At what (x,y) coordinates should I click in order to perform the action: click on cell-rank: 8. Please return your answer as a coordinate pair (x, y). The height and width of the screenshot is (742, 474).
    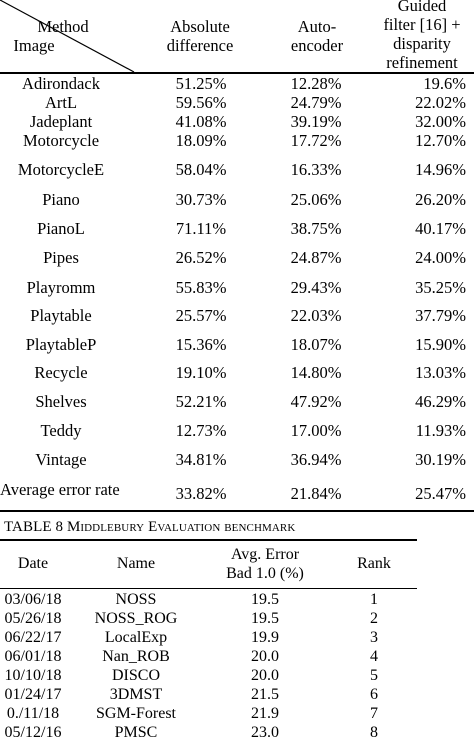
    Looking at the image, I should click on (374, 732).